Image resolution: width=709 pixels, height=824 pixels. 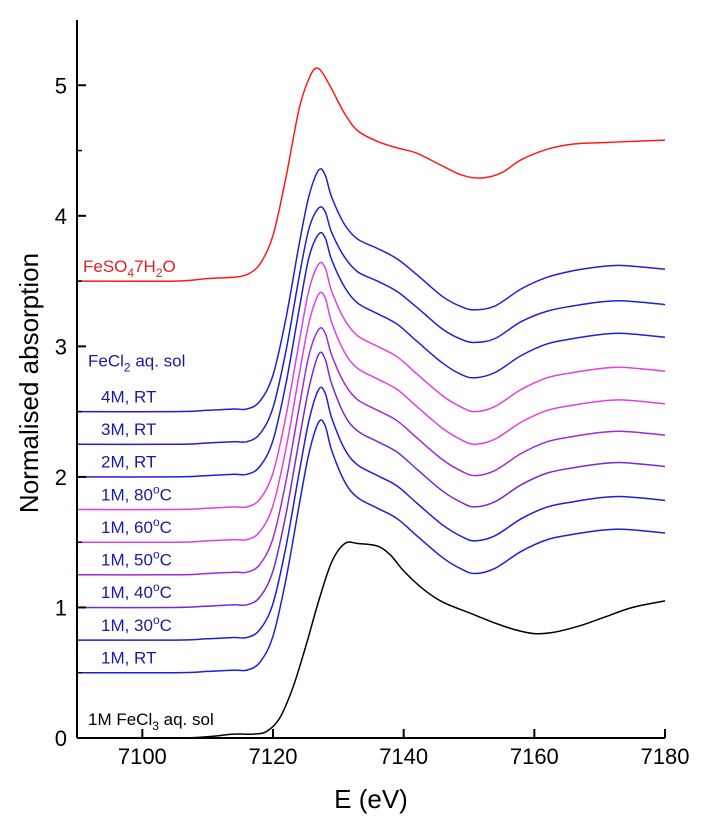 I want to click on y-axis-title: Normalised absorption, so click(x=29, y=383).